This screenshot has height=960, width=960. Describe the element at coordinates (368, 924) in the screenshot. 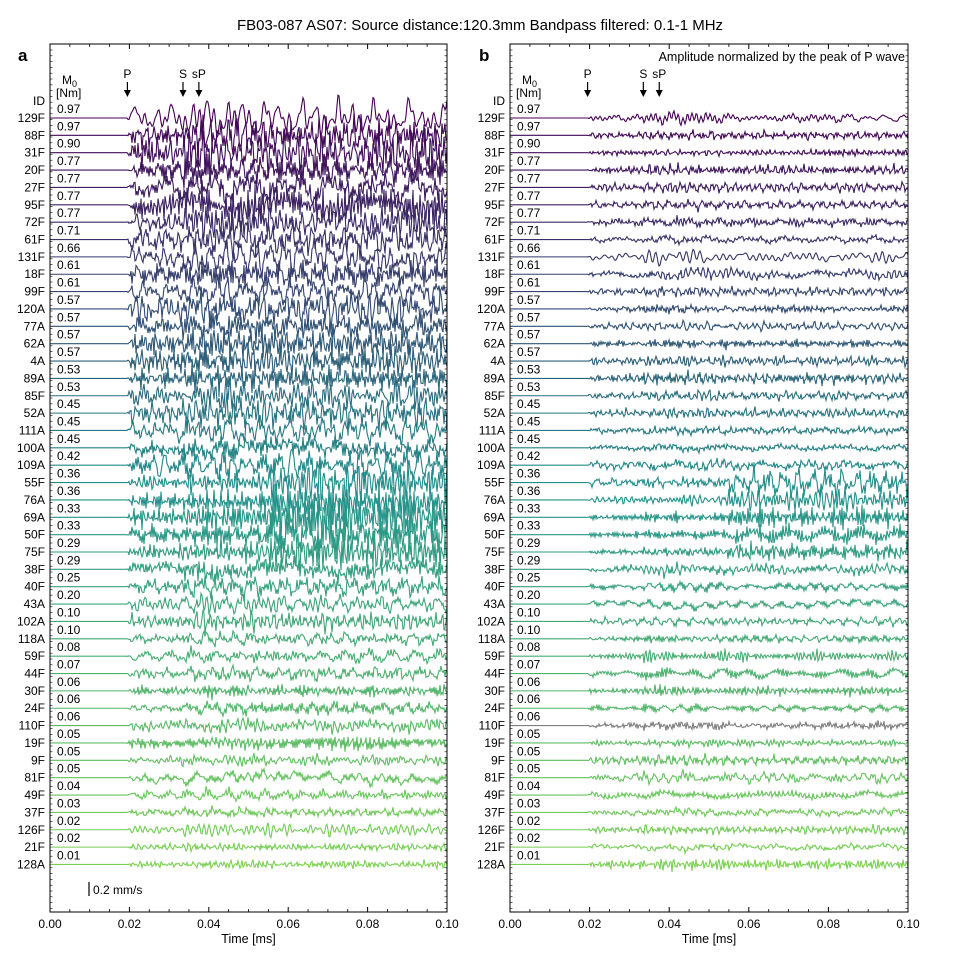

I see `x-tick-label: 0.08` at that location.